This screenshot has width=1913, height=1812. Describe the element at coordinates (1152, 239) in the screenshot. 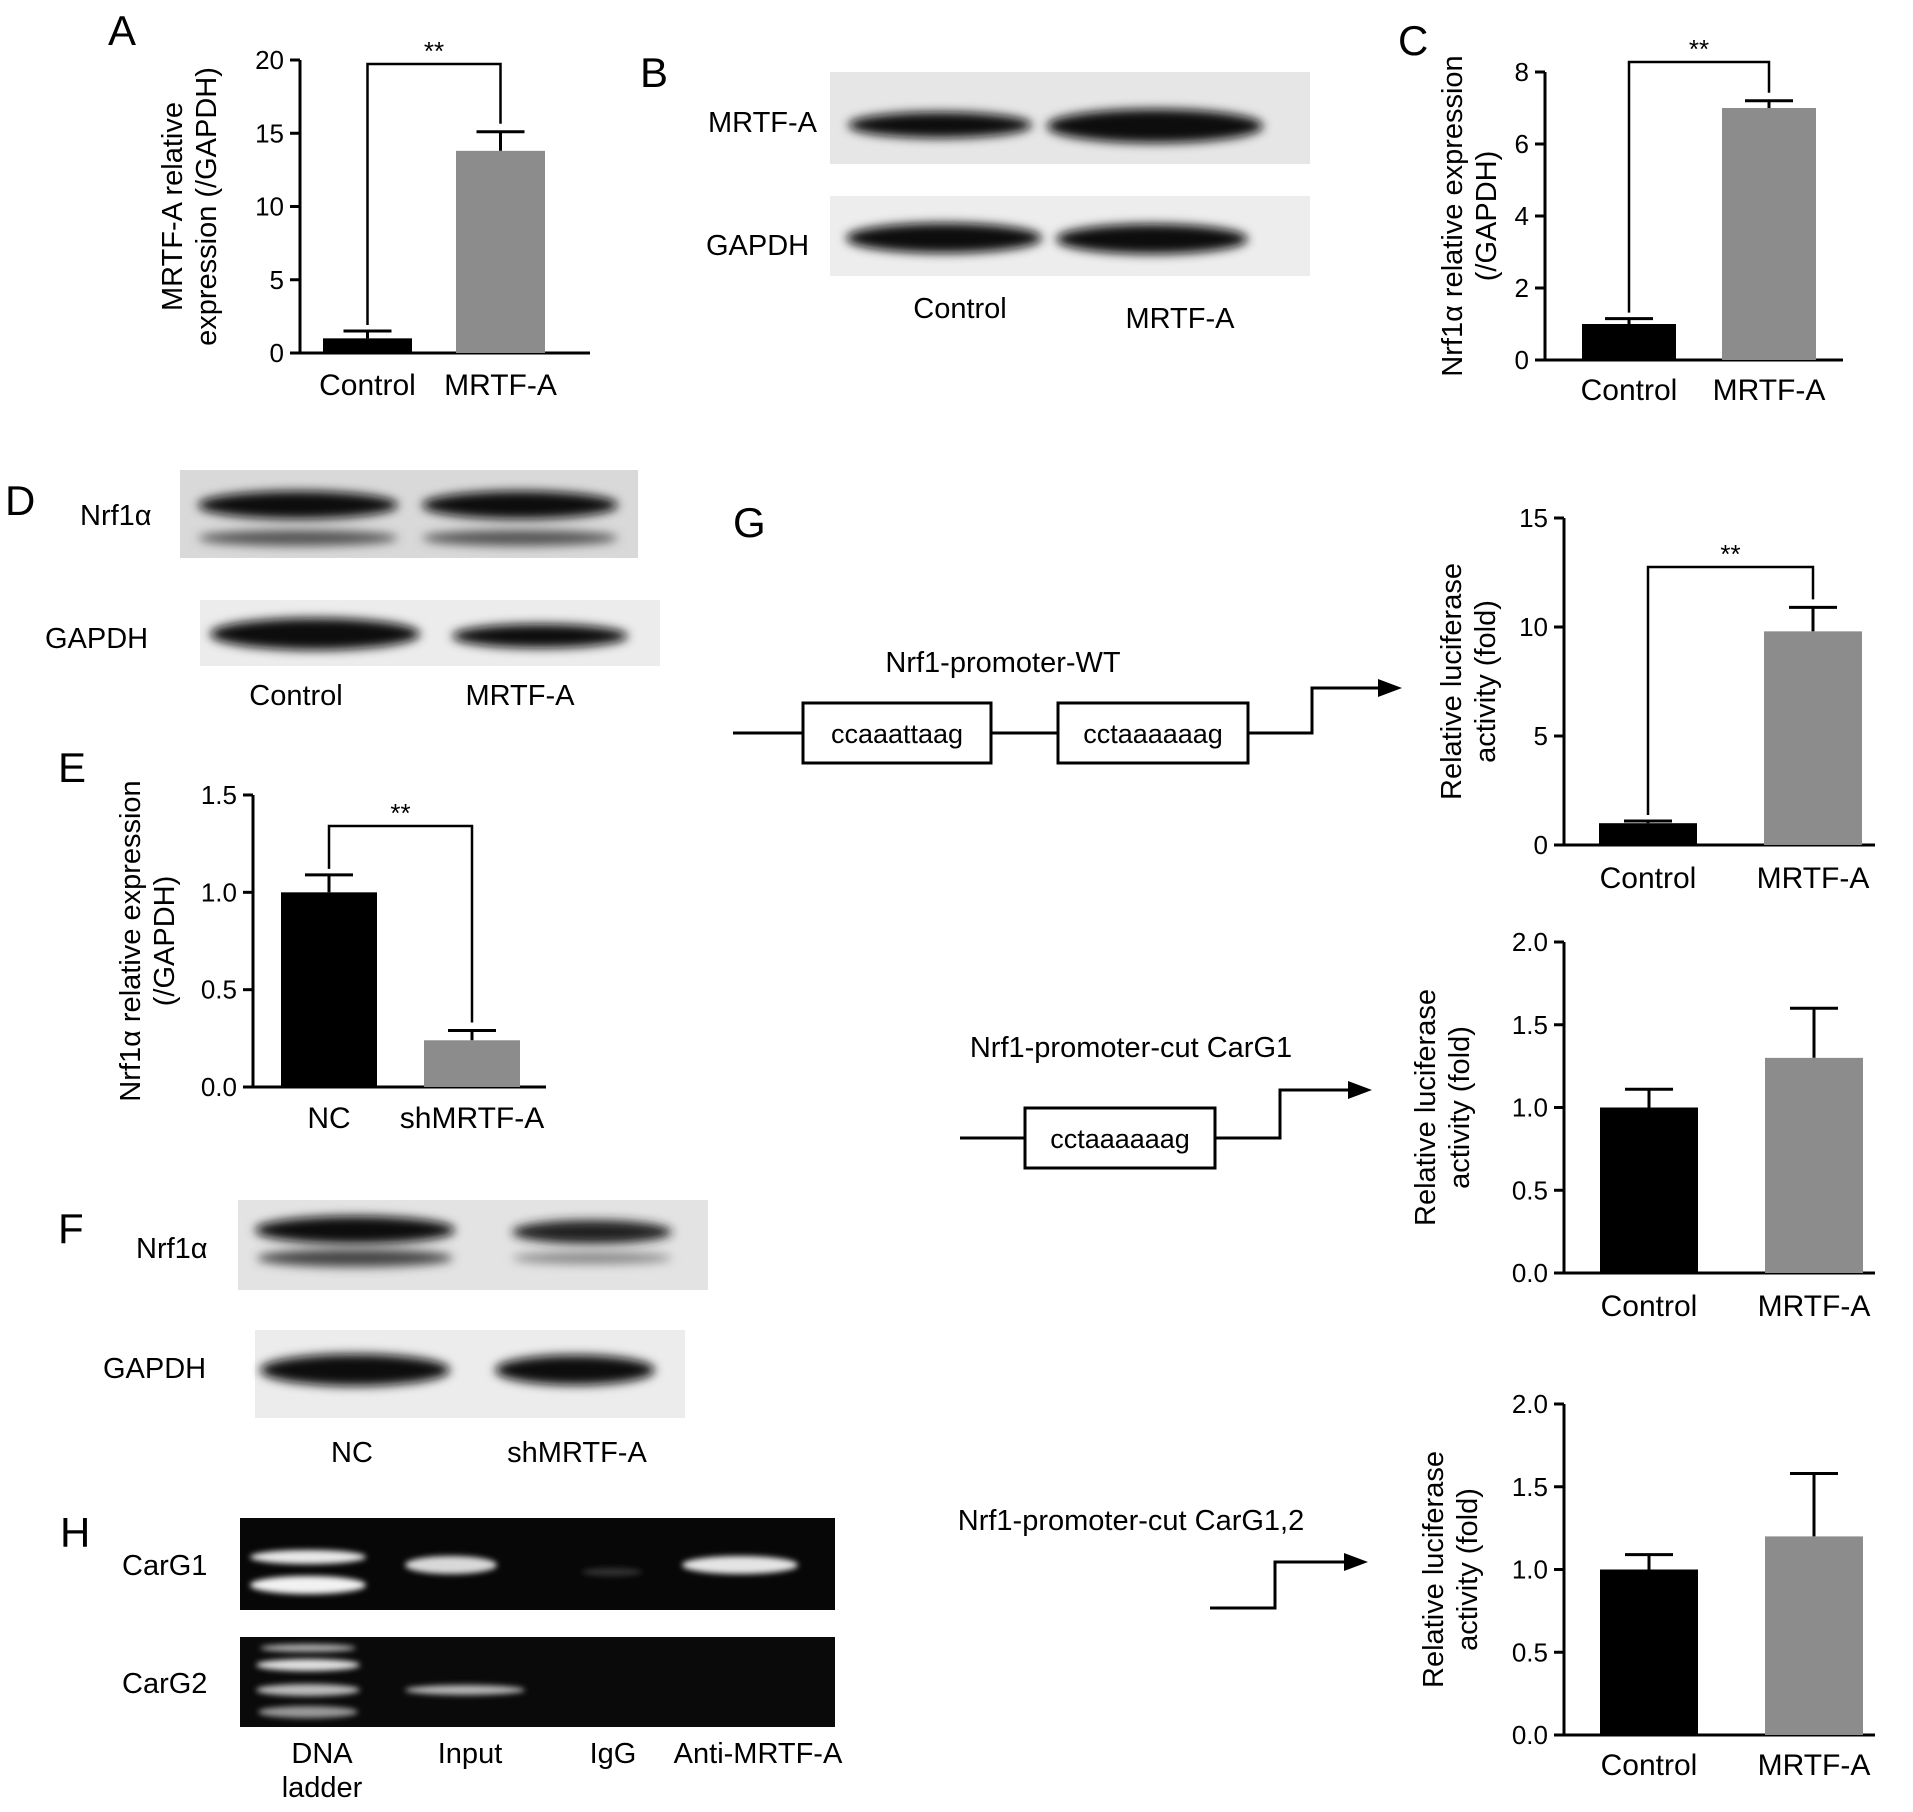

I see `blot-b-band-gapdh-mrtfa` at that location.